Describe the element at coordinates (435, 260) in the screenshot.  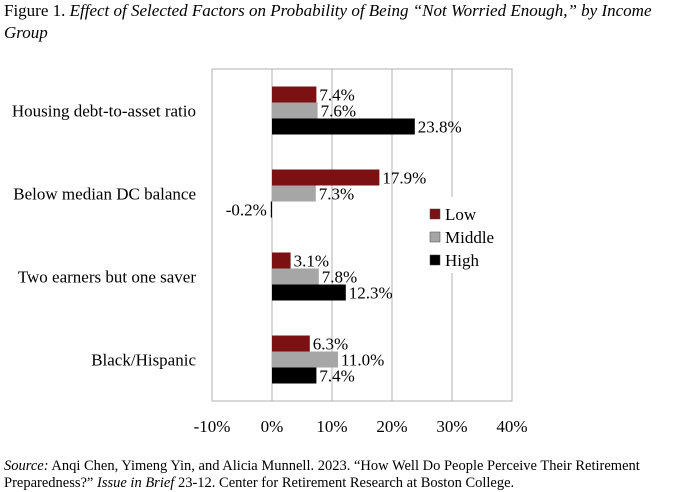
I see `legend-swatch-high` at that location.